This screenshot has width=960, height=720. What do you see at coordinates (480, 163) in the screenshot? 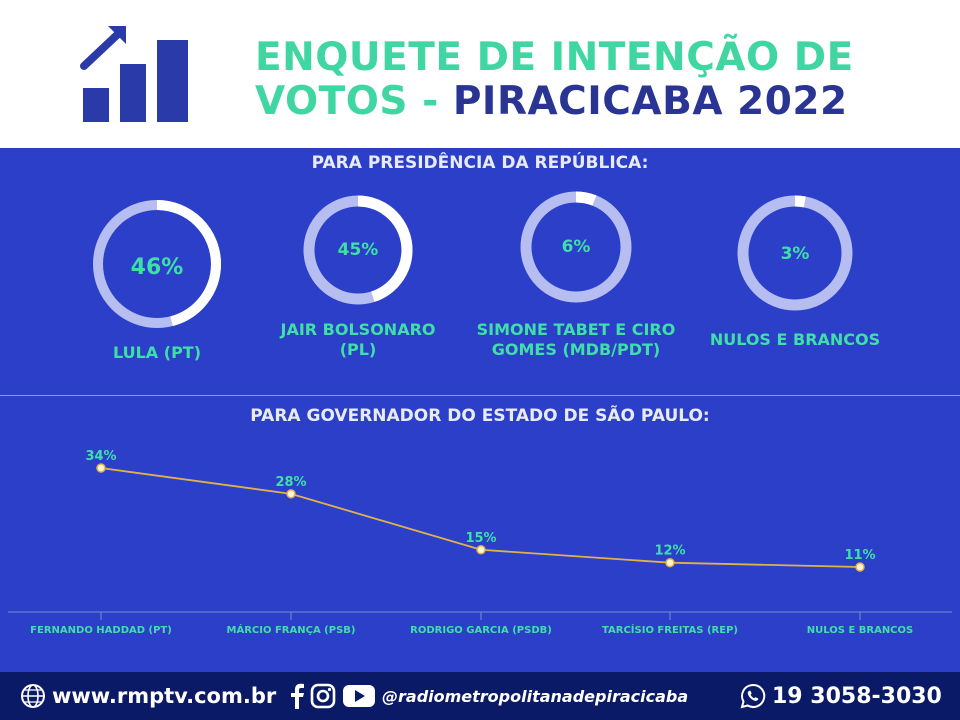
I see `president-section-title: PARA PRESIDÊNCIA DA REPÚBLICA:` at bounding box center [480, 163].